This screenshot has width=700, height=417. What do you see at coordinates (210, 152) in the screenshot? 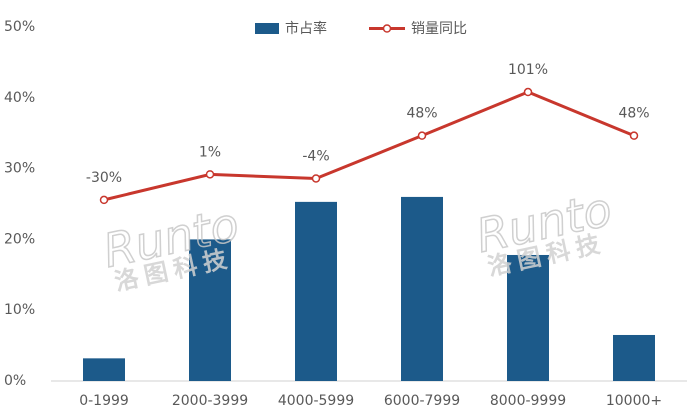
I see `data-label: 1%` at bounding box center [210, 152].